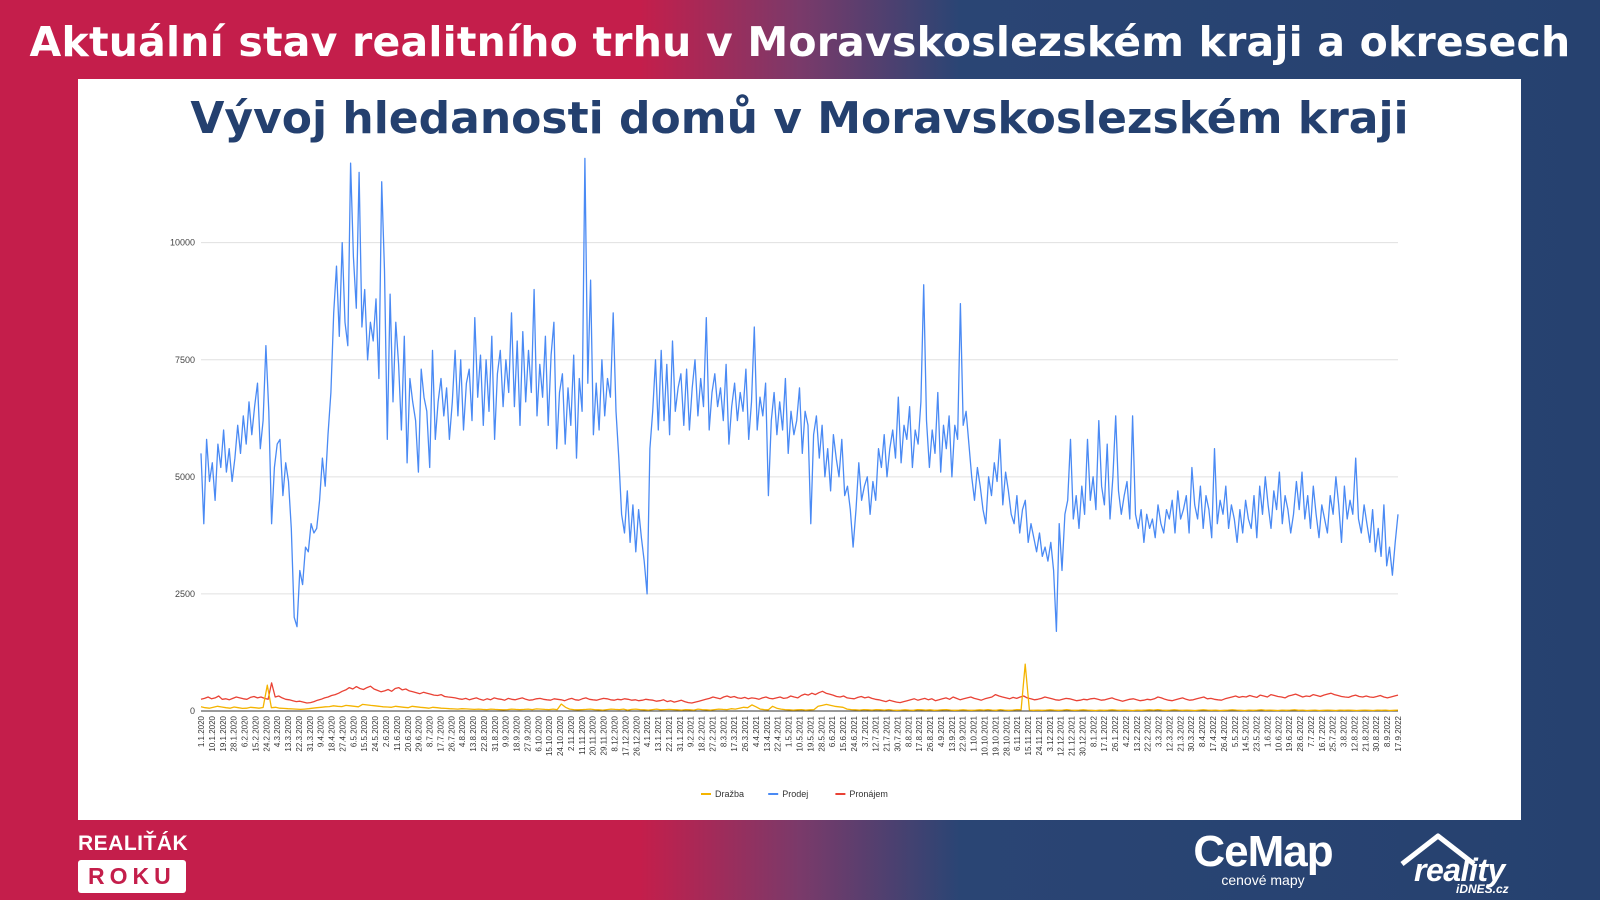 The height and width of the screenshot is (900, 1600). Describe the element at coordinates (1148, 733) in the screenshot. I see `x-tick-label: 22.2.2022` at that location.